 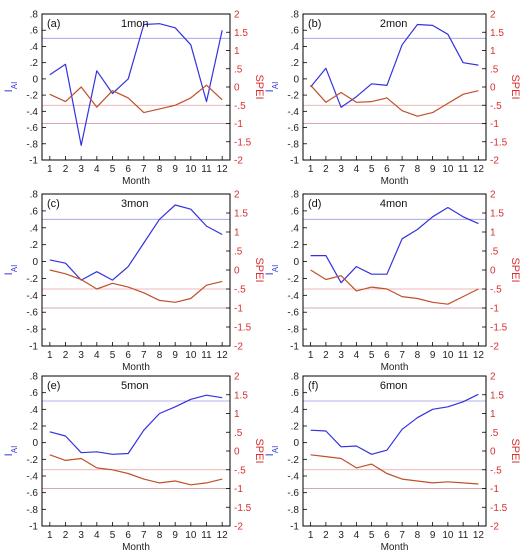 What do you see at coordinates (341, 535) in the screenshot?
I see `x-tick-label: 3` at bounding box center [341, 535].